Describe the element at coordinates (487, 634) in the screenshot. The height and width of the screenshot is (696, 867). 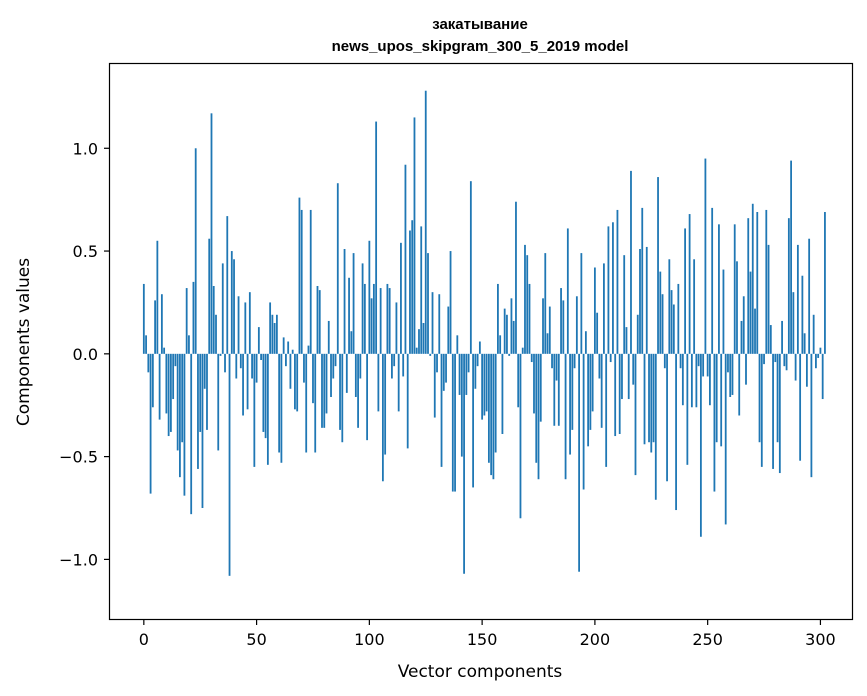
I see `x-axis-ticks: 0 50 100 150 200 250 300` at that location.